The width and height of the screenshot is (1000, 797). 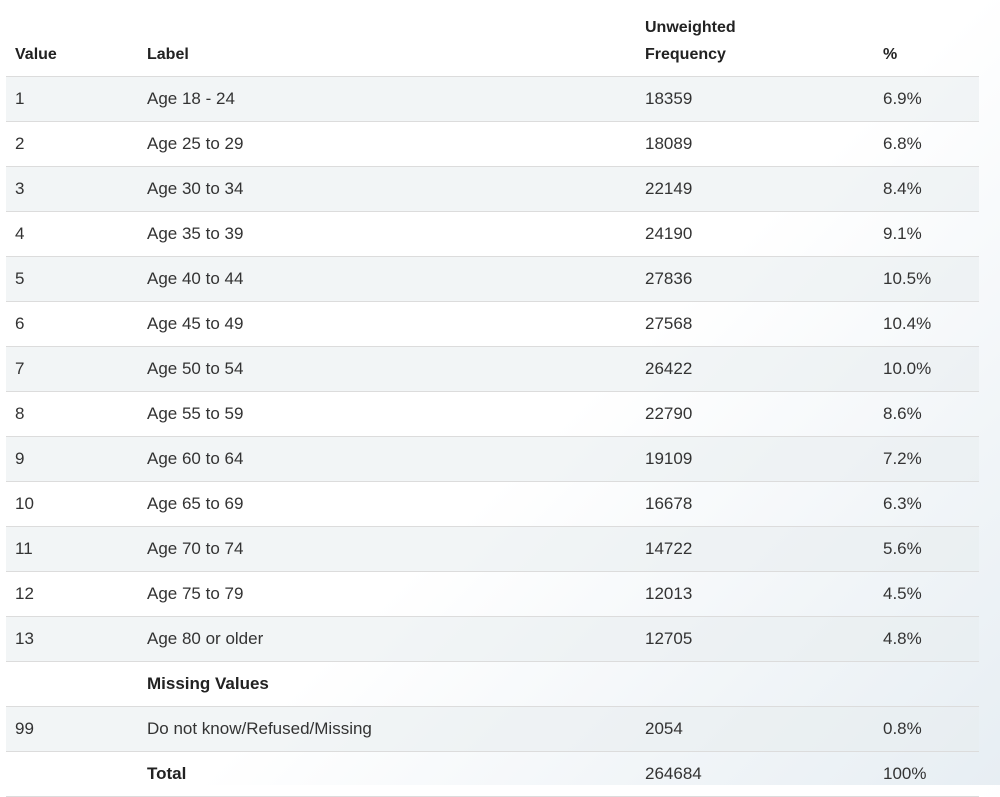 I want to click on cell-frequency: 14722, so click(x=755, y=549).